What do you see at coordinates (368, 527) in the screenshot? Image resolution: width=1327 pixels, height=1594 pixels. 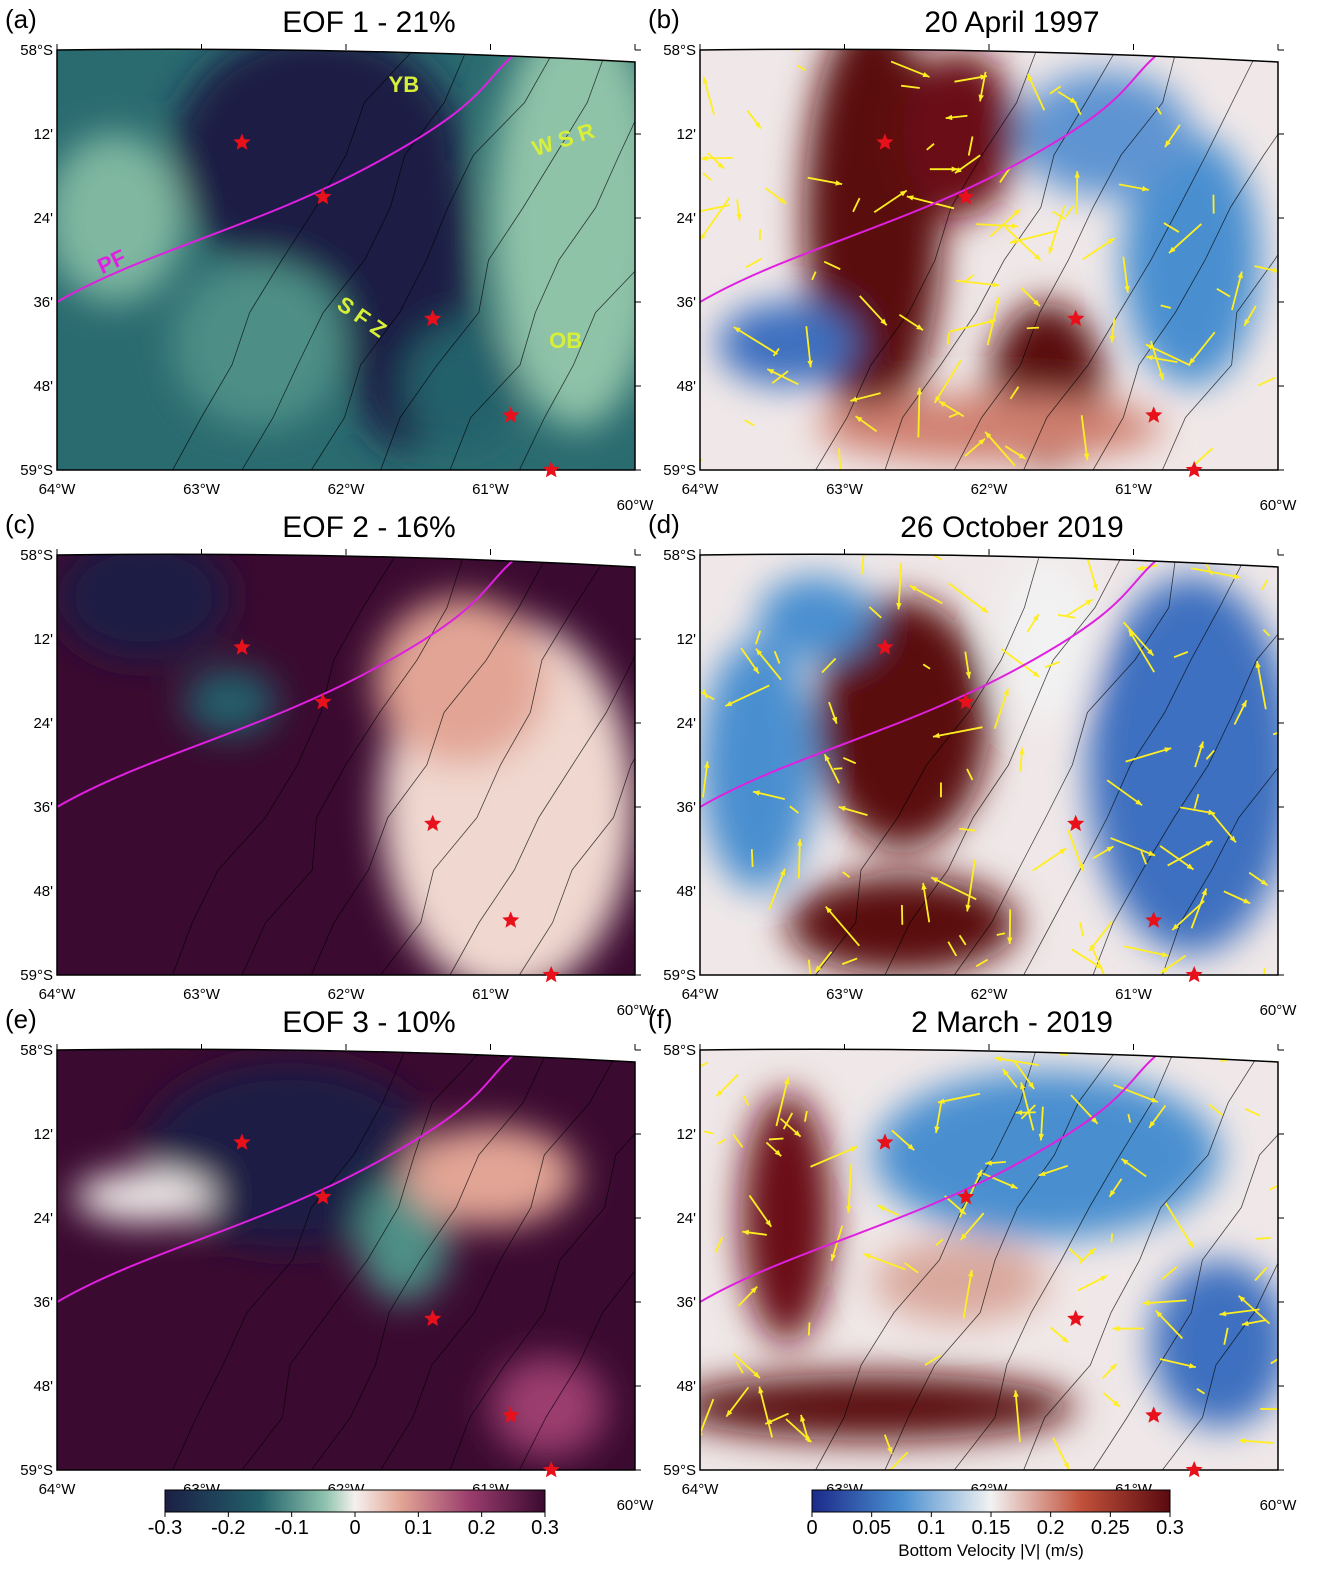 I see `panel-title: EOF 2 - 16%` at bounding box center [368, 527].